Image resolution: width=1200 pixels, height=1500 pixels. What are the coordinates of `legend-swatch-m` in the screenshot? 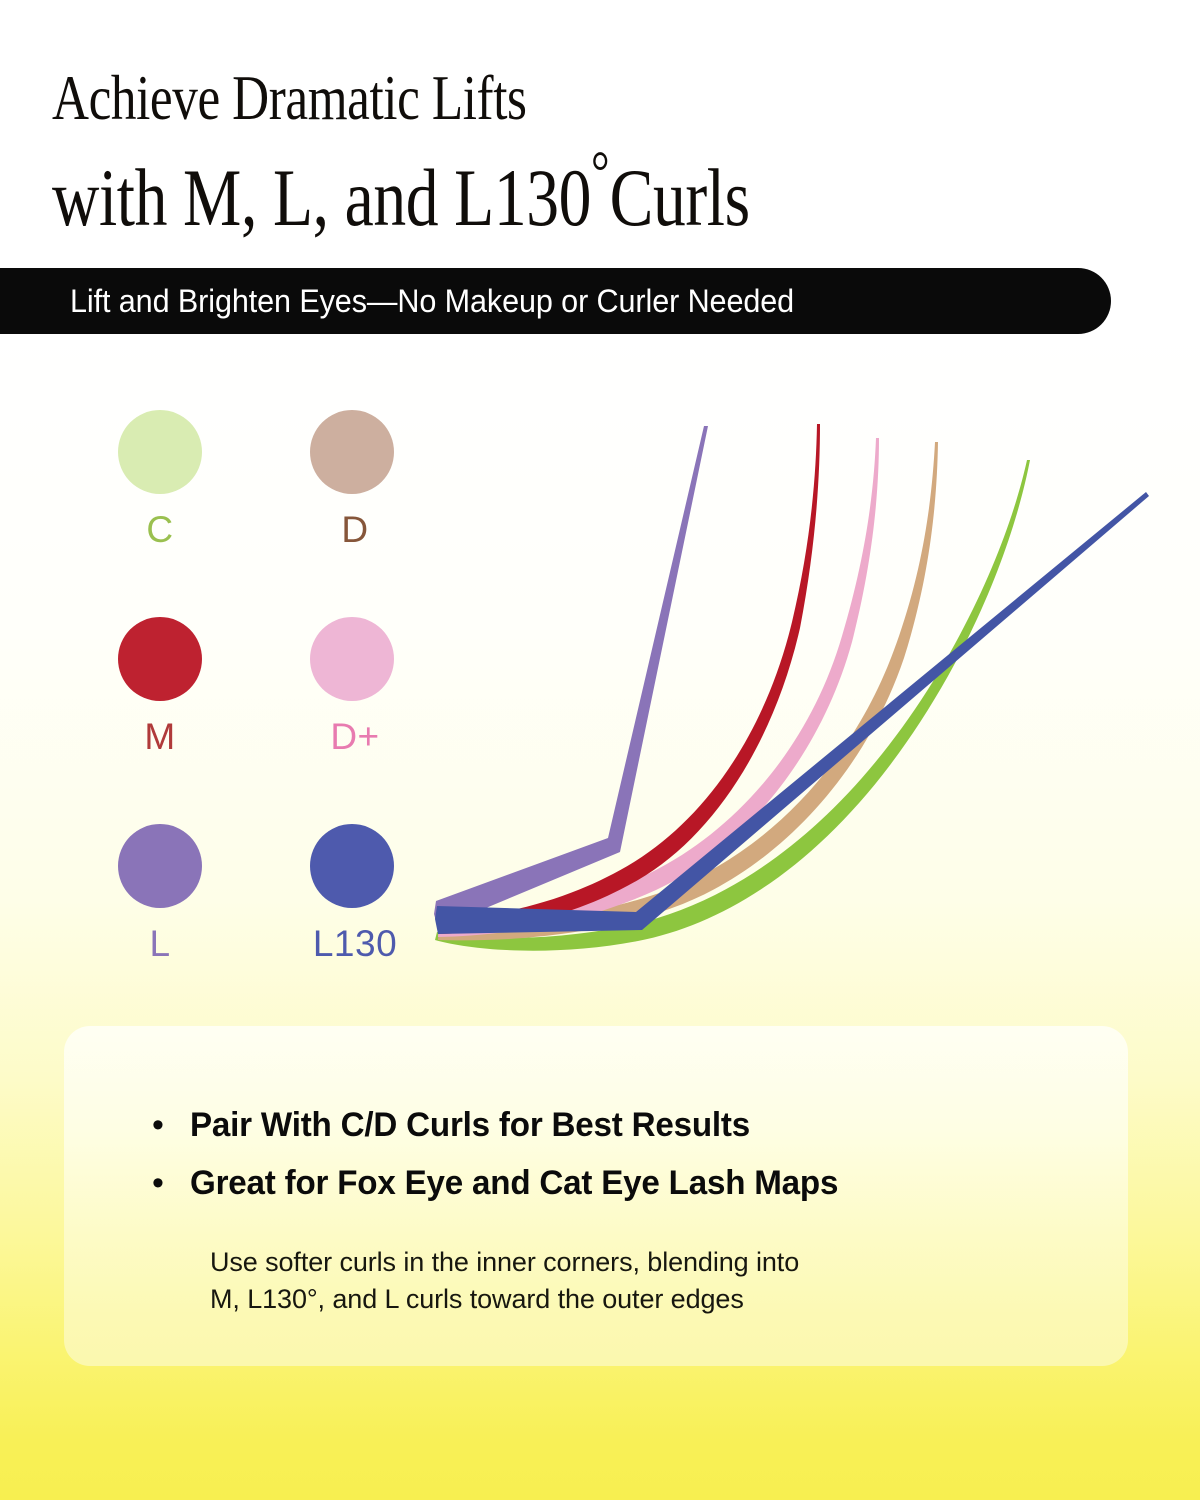 It's located at (160, 659).